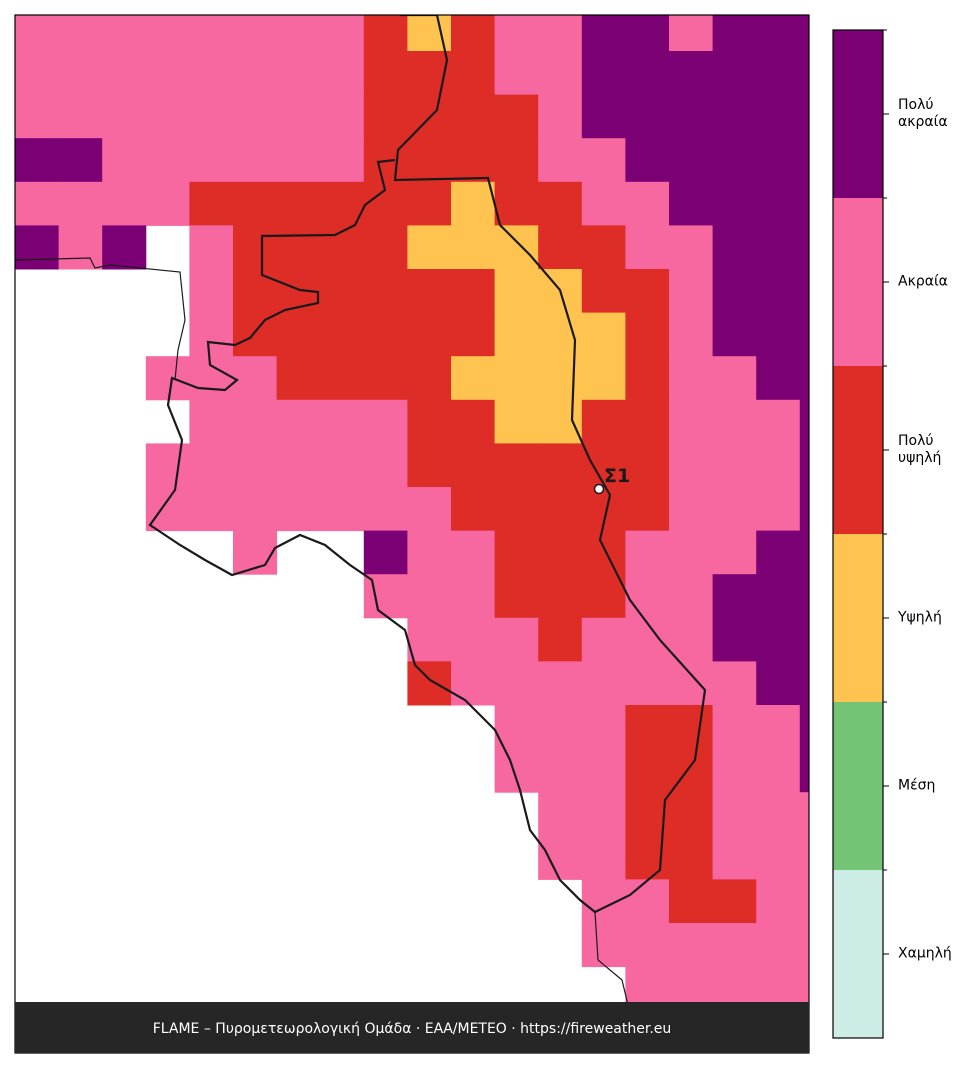 This screenshot has width=976, height=1069. What do you see at coordinates (920, 449) in the screenshot?
I see `colorbar-label: Πολύ υψηλή` at bounding box center [920, 449].